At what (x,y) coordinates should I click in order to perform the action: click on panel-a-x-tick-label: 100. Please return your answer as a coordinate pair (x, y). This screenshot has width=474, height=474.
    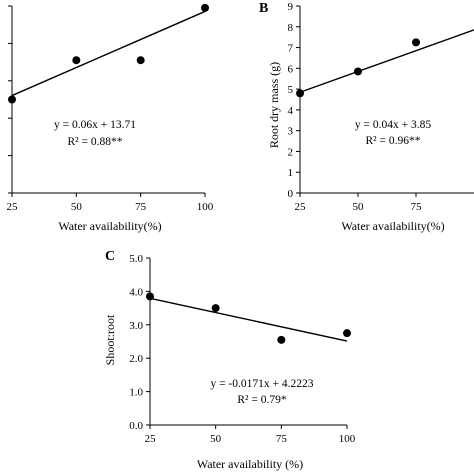
    Looking at the image, I should click on (205, 207).